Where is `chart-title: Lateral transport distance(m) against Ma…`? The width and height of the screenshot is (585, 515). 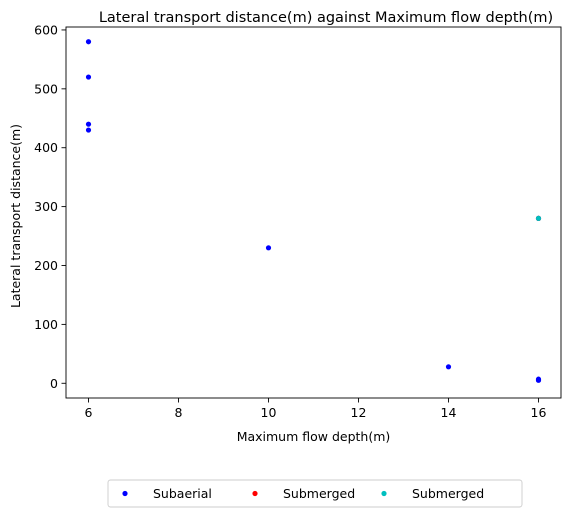
chart-title: Lateral transport distance(m) against Ma… is located at coordinates (326, 18).